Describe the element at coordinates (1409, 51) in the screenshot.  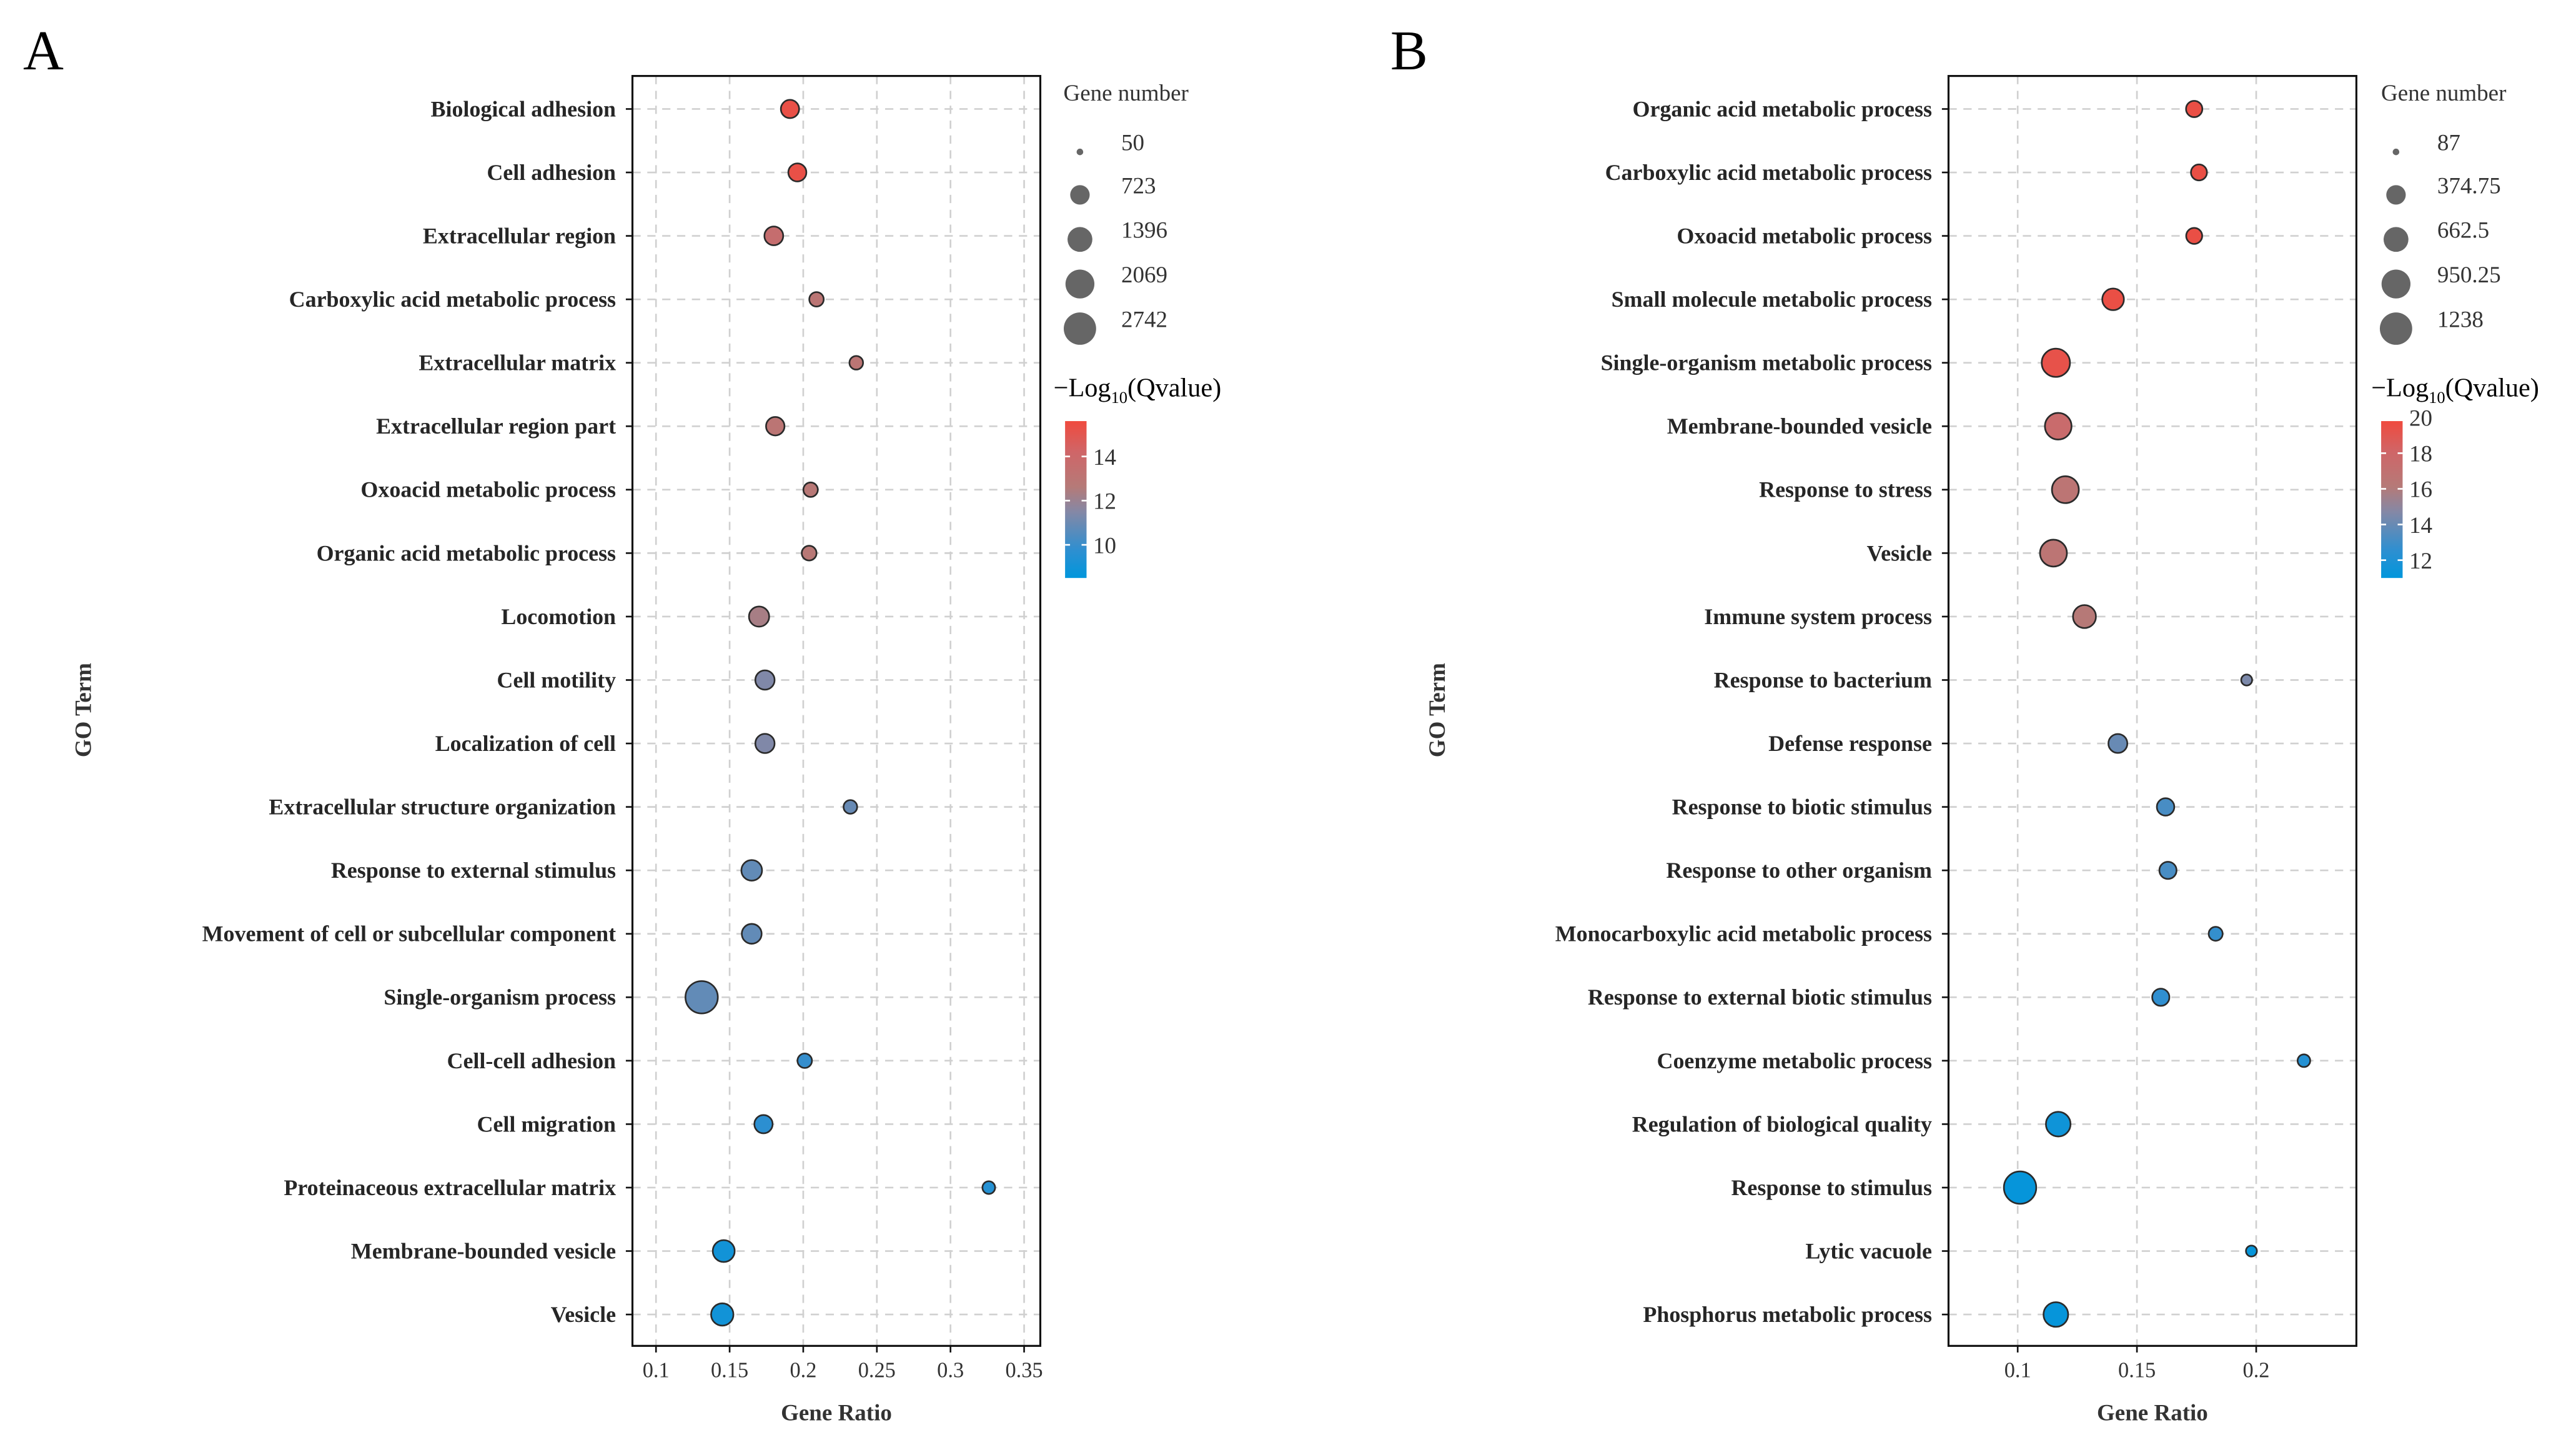
I see `panel-label: B` at that location.